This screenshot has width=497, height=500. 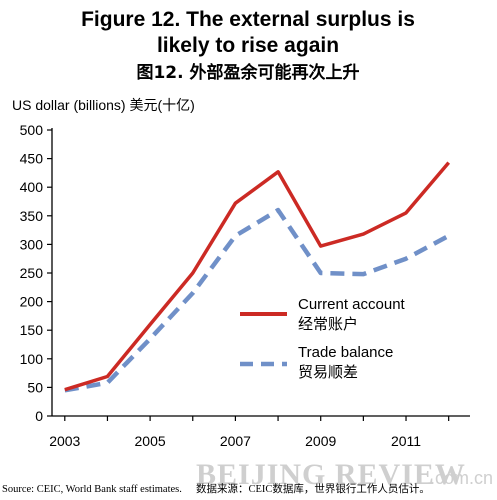 What do you see at coordinates (345, 352) in the screenshot?
I see `legend-label-trade-balance: Trade balance` at bounding box center [345, 352].